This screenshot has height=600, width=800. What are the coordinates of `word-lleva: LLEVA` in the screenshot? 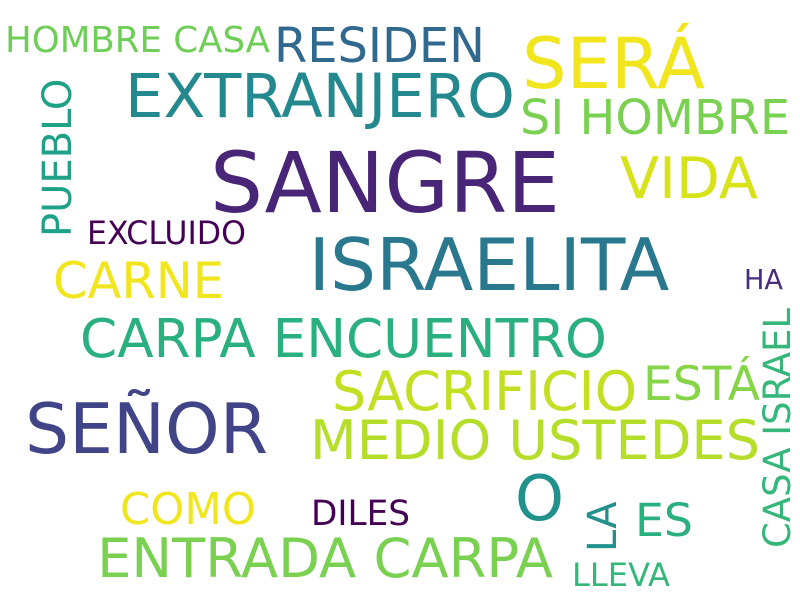 It's located at (621, 575).